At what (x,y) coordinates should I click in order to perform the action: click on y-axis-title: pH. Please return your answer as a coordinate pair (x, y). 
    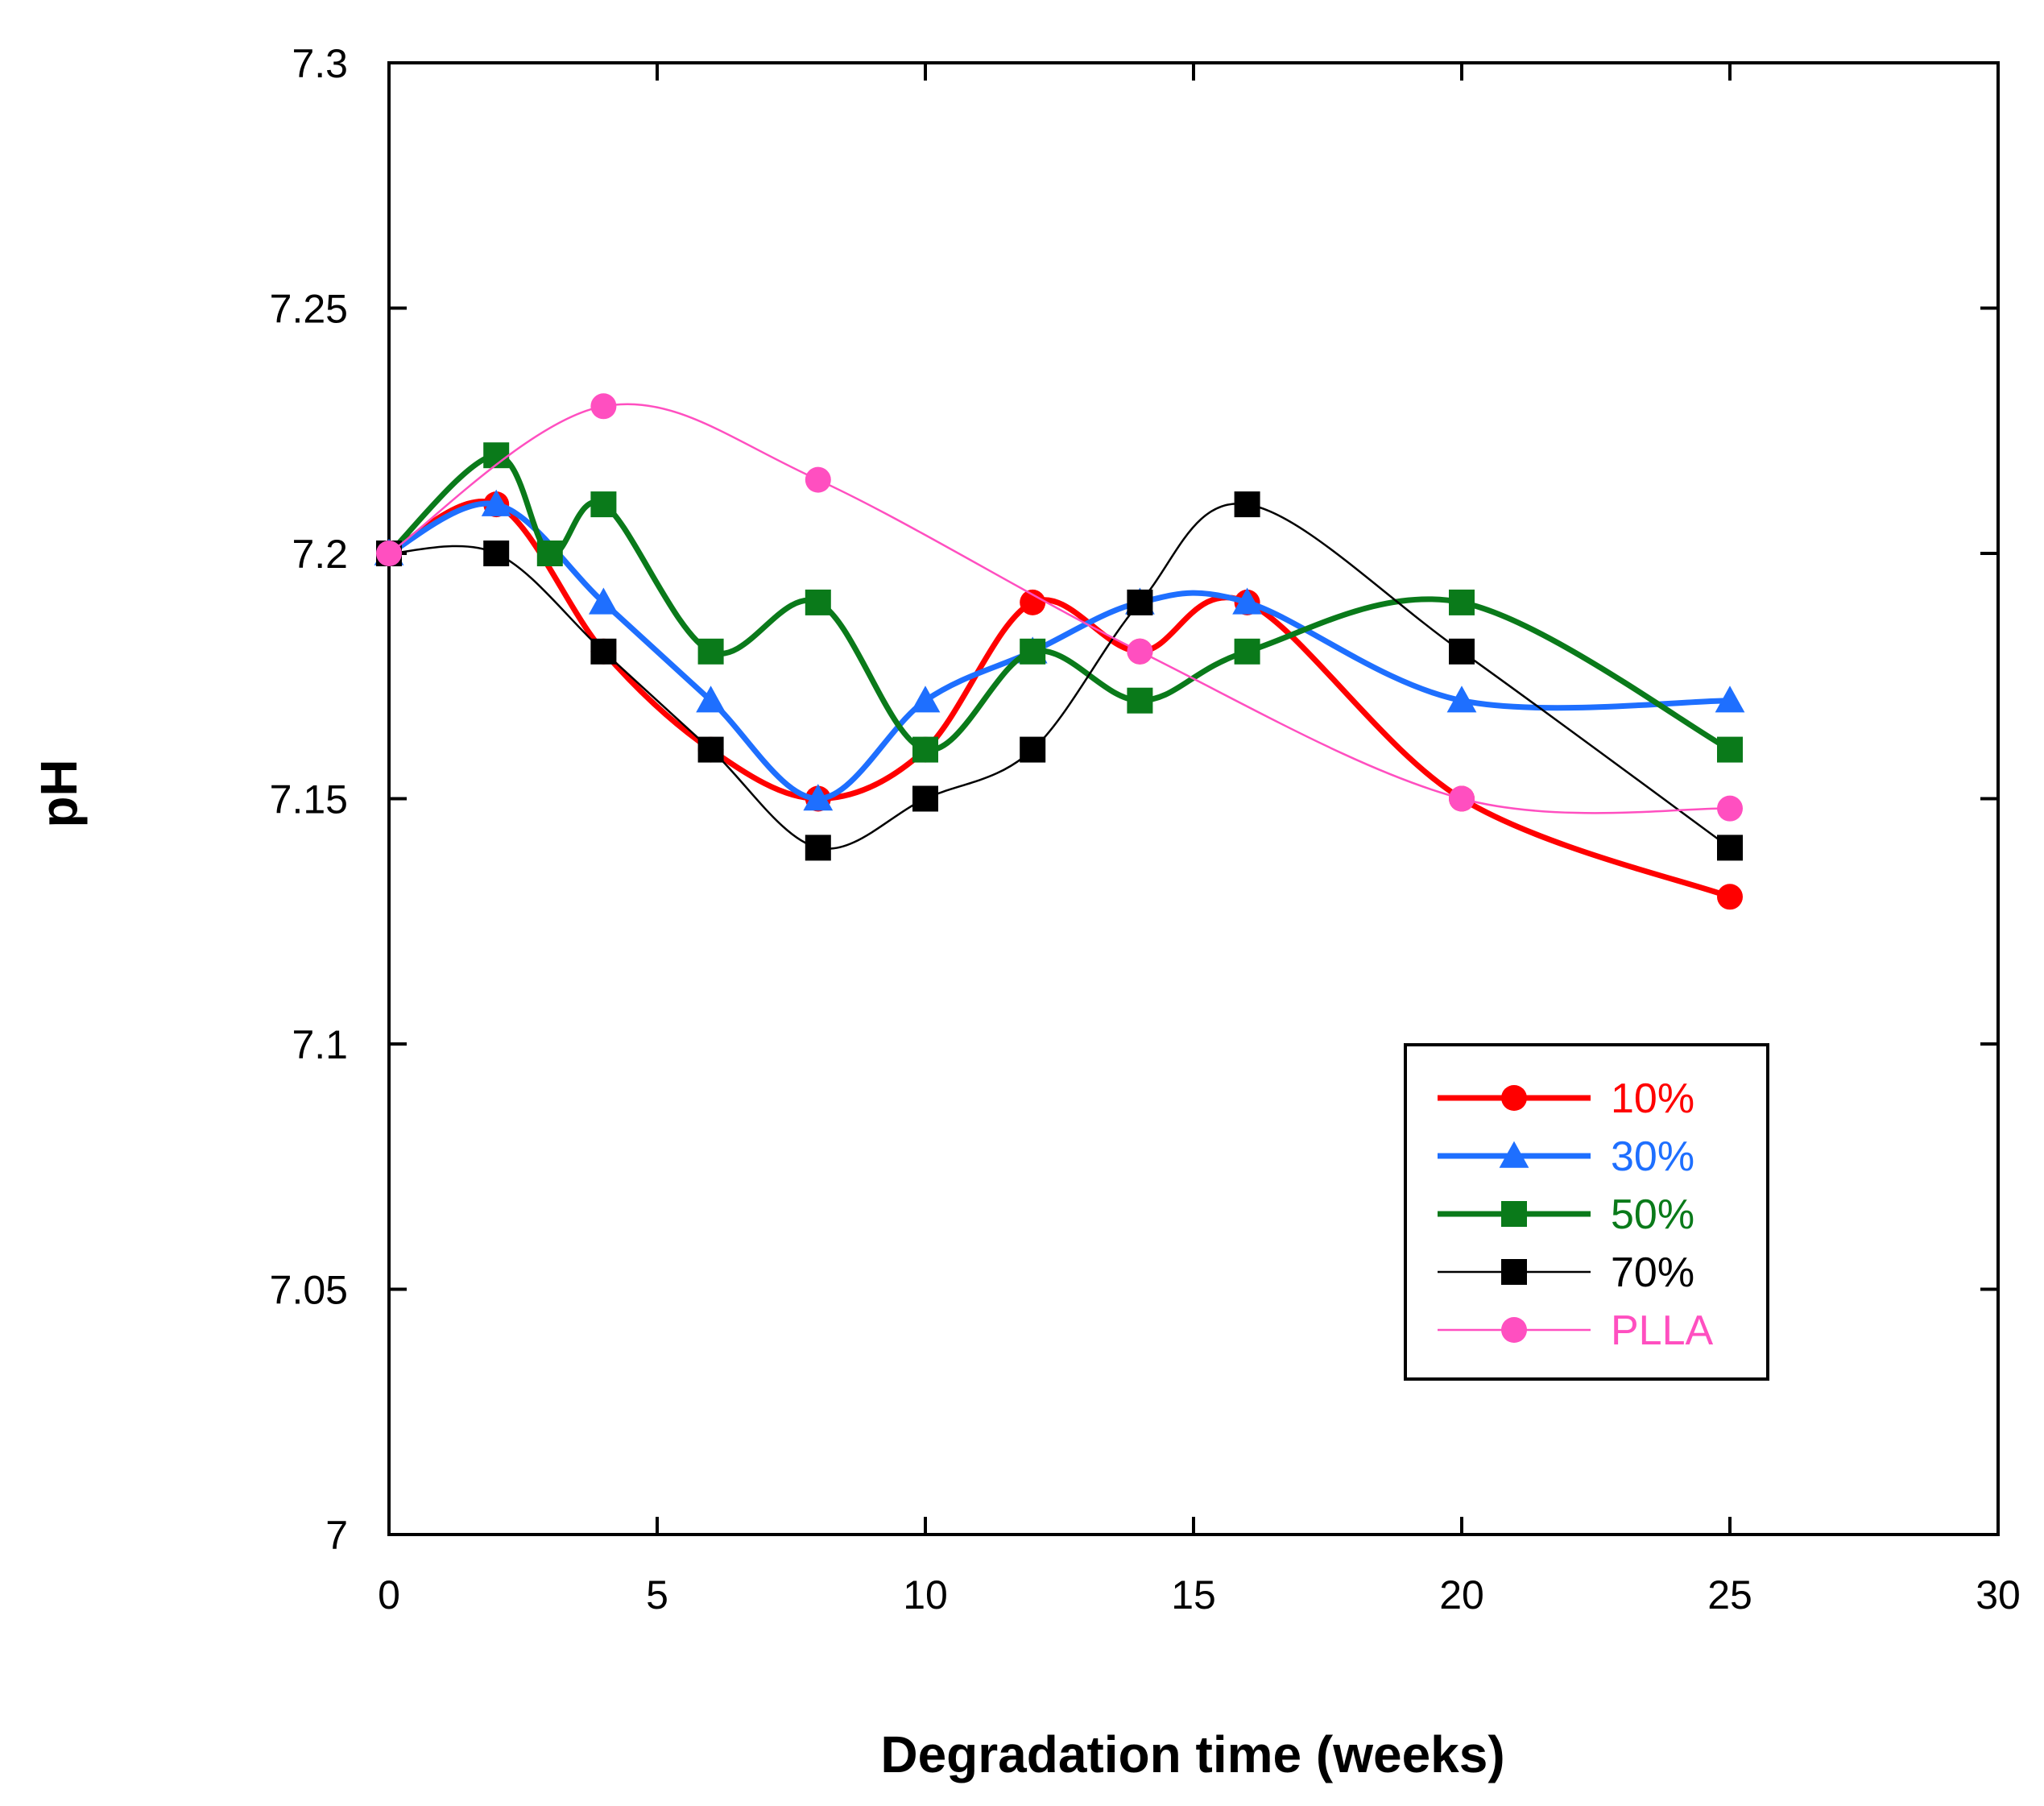
    Looking at the image, I should click on (59, 793).